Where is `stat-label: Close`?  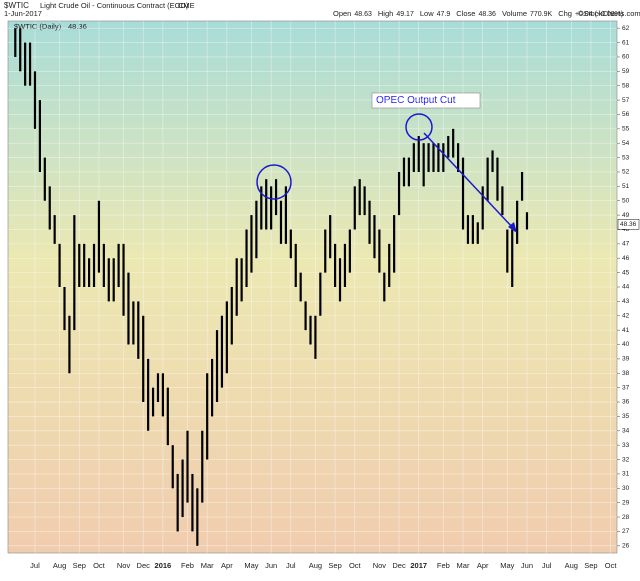 stat-label: Close is located at coordinates (465, 13).